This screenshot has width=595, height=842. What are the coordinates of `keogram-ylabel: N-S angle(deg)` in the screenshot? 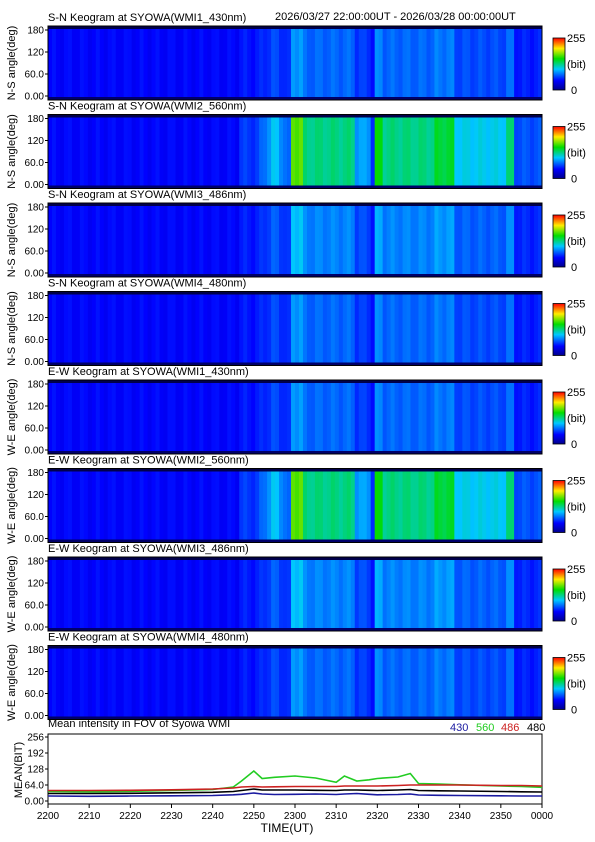 It's located at (12, 240).